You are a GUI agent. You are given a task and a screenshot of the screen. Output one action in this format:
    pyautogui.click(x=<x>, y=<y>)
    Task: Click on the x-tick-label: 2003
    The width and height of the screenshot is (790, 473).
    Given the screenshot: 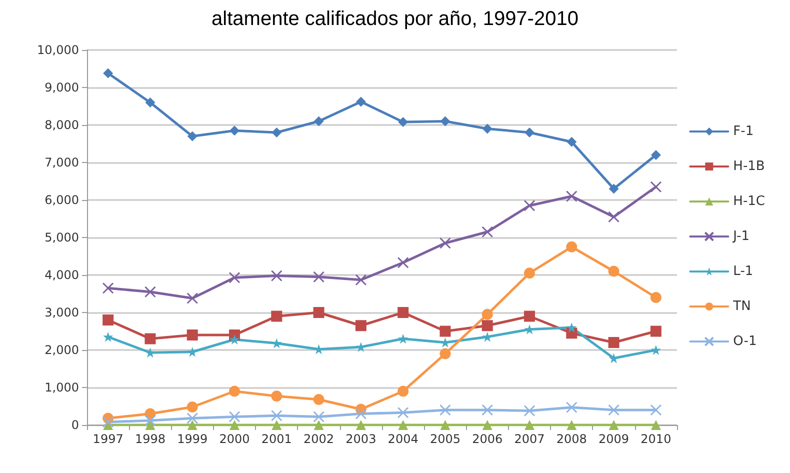 What is the action you would take?
    pyautogui.click(x=361, y=439)
    